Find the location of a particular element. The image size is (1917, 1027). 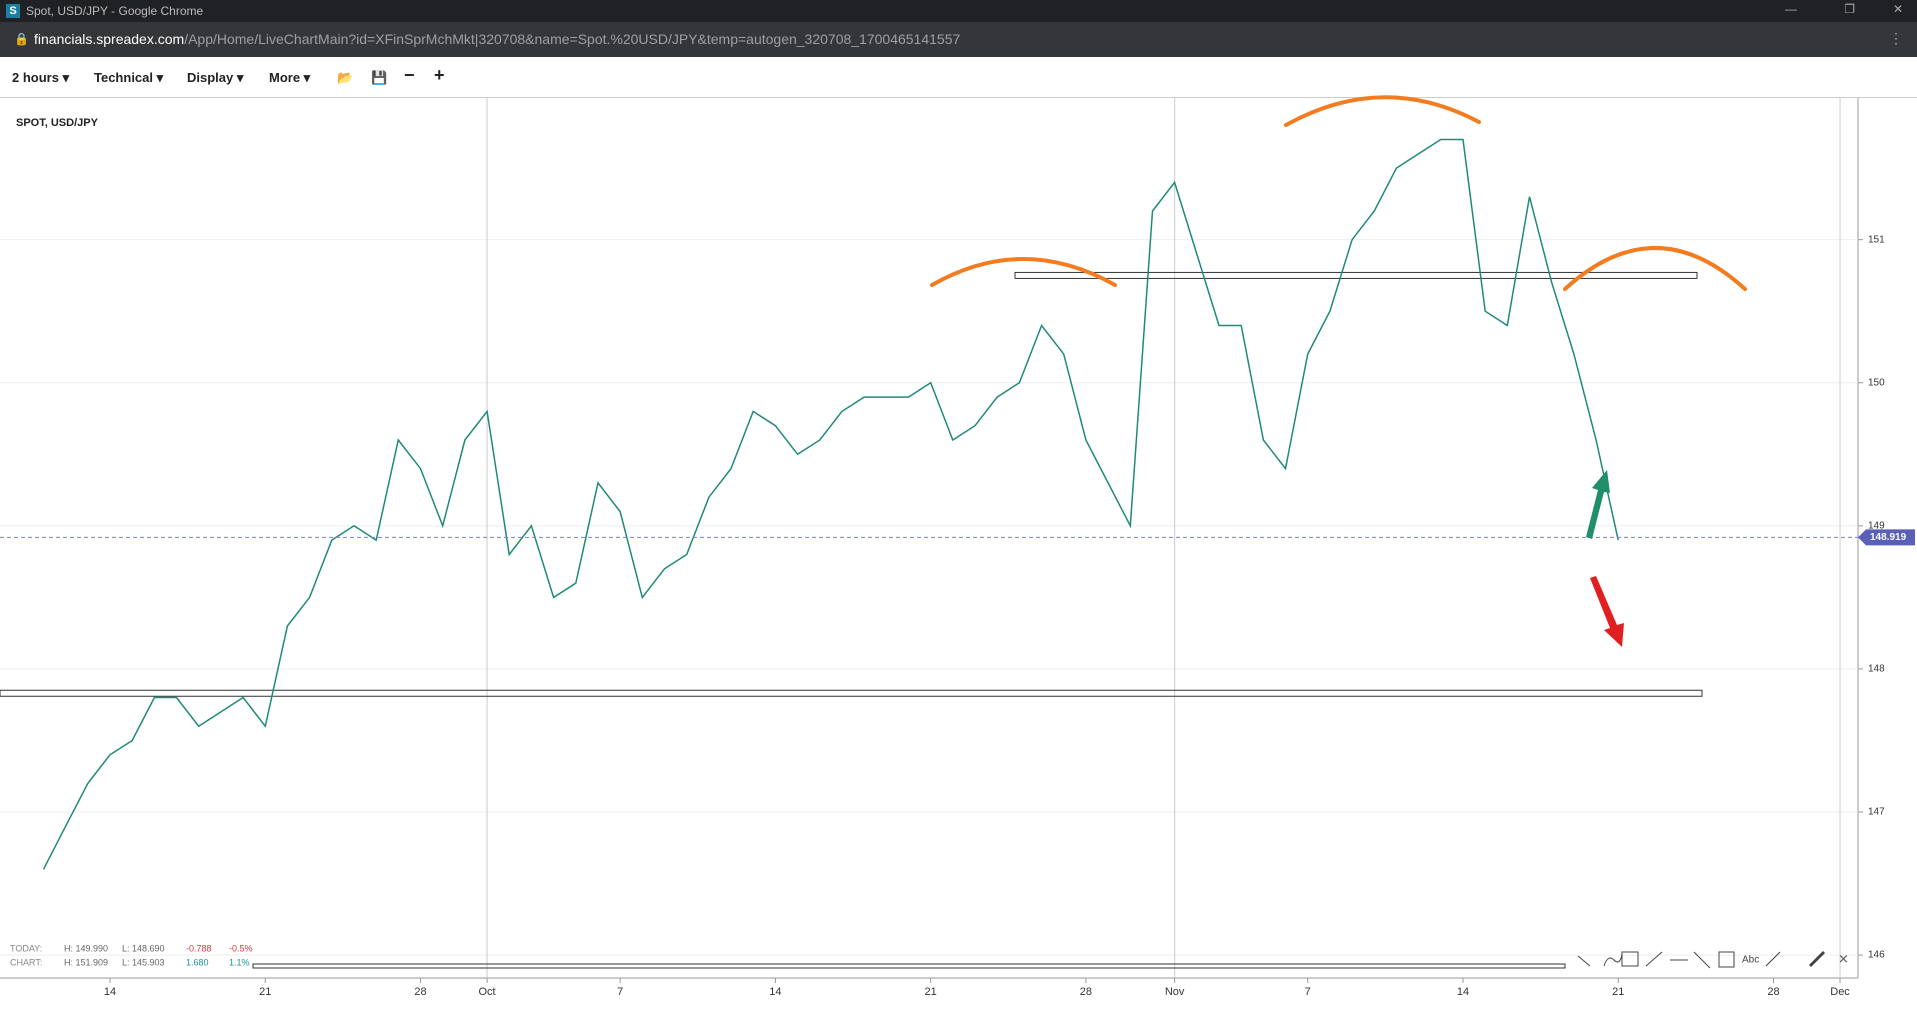

interval-menu: 2 hours ▾ is located at coordinates (41, 77).